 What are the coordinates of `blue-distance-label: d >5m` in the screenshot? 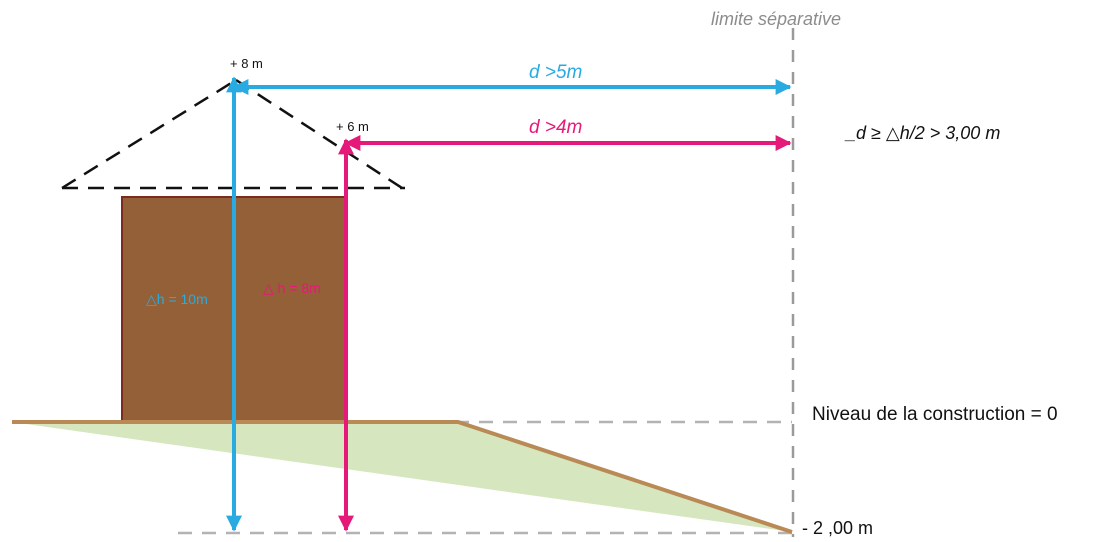 It's located at (555, 72).